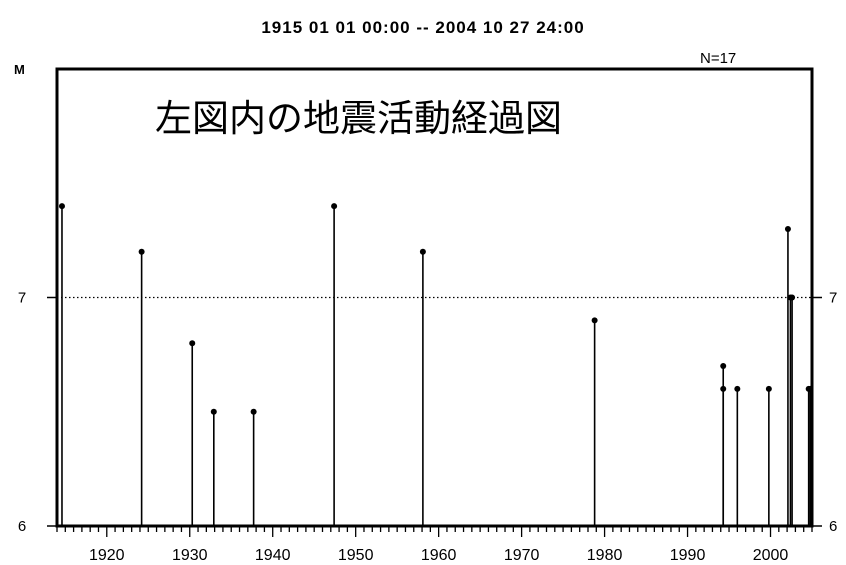 This screenshot has height=565, width=846. I want to click on event-count-label: N=17, so click(718, 58).